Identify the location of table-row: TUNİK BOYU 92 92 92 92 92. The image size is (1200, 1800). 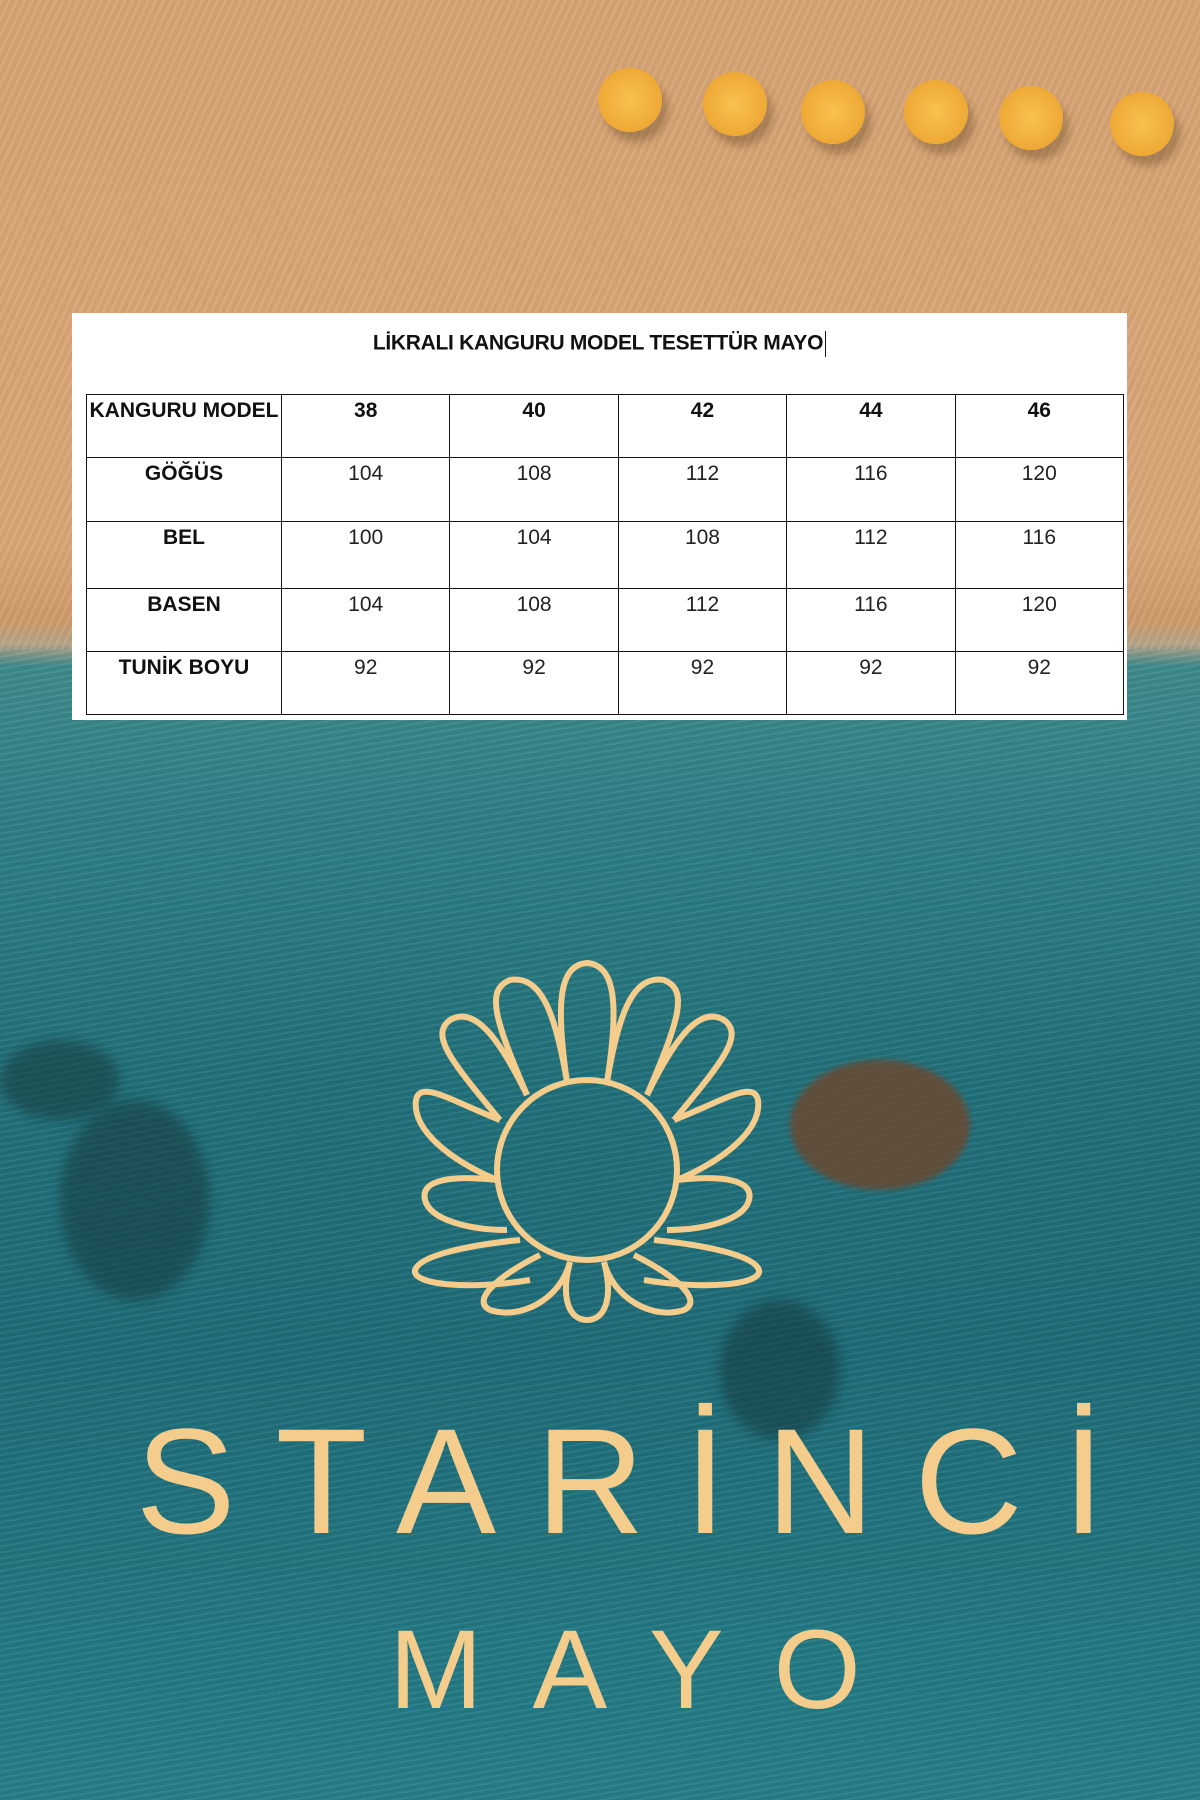
(605, 683).